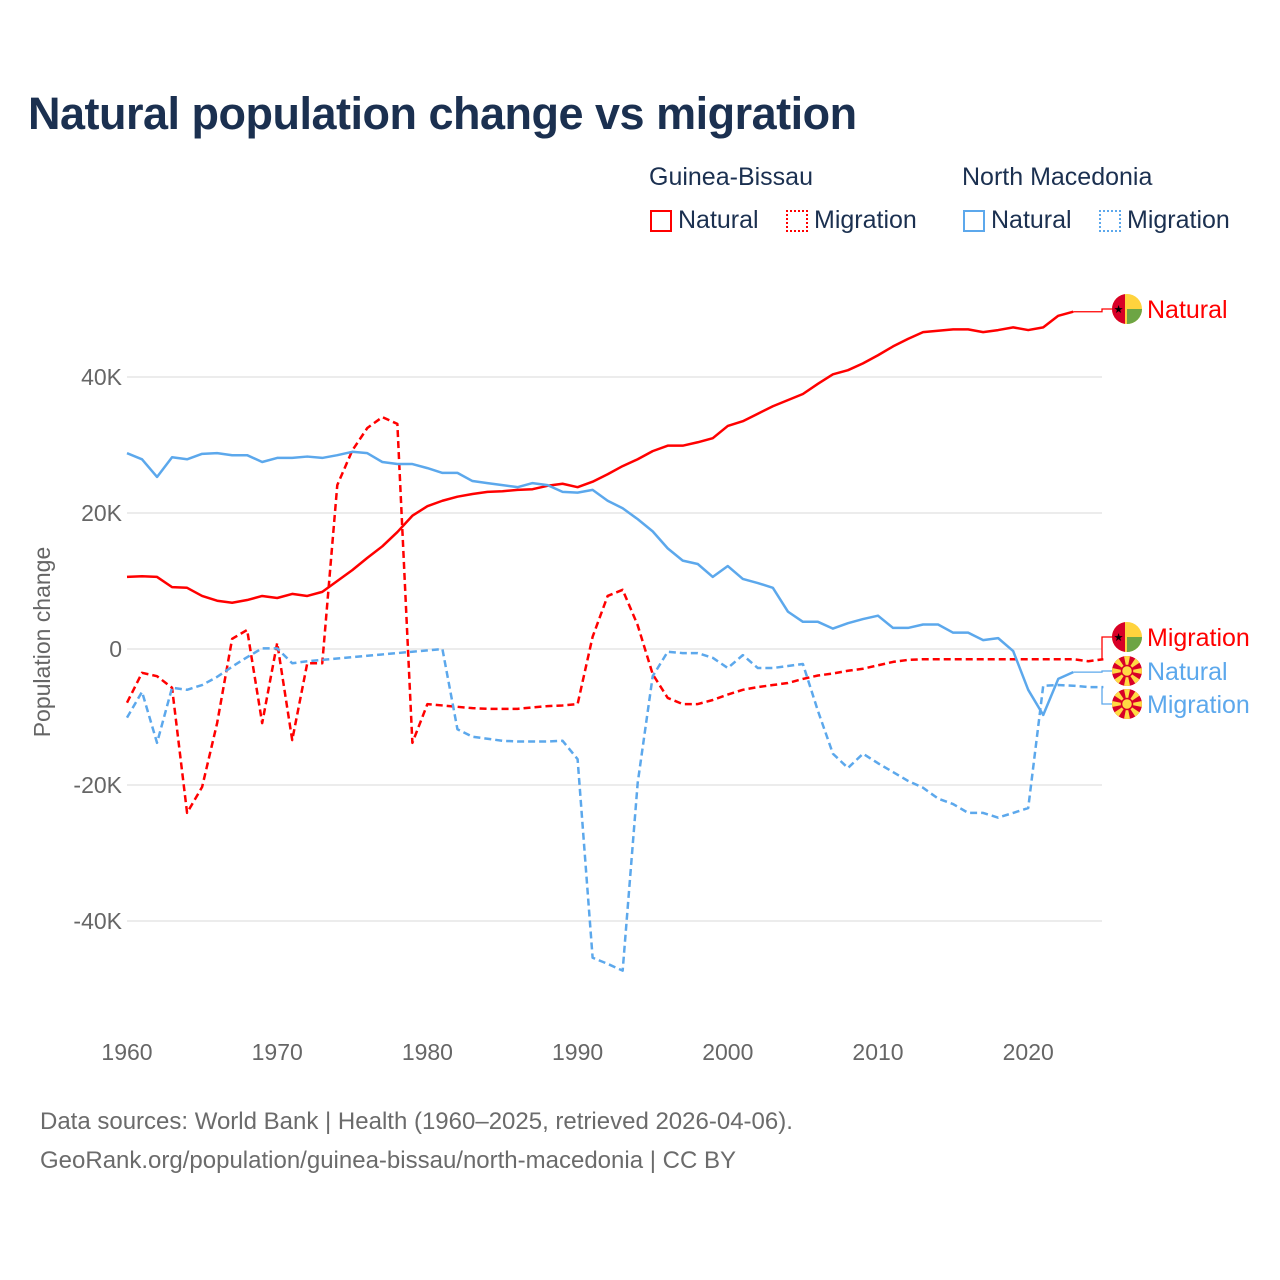  Describe the element at coordinates (1028, 1052) in the screenshot. I see `x-tick-label: 2020` at that location.